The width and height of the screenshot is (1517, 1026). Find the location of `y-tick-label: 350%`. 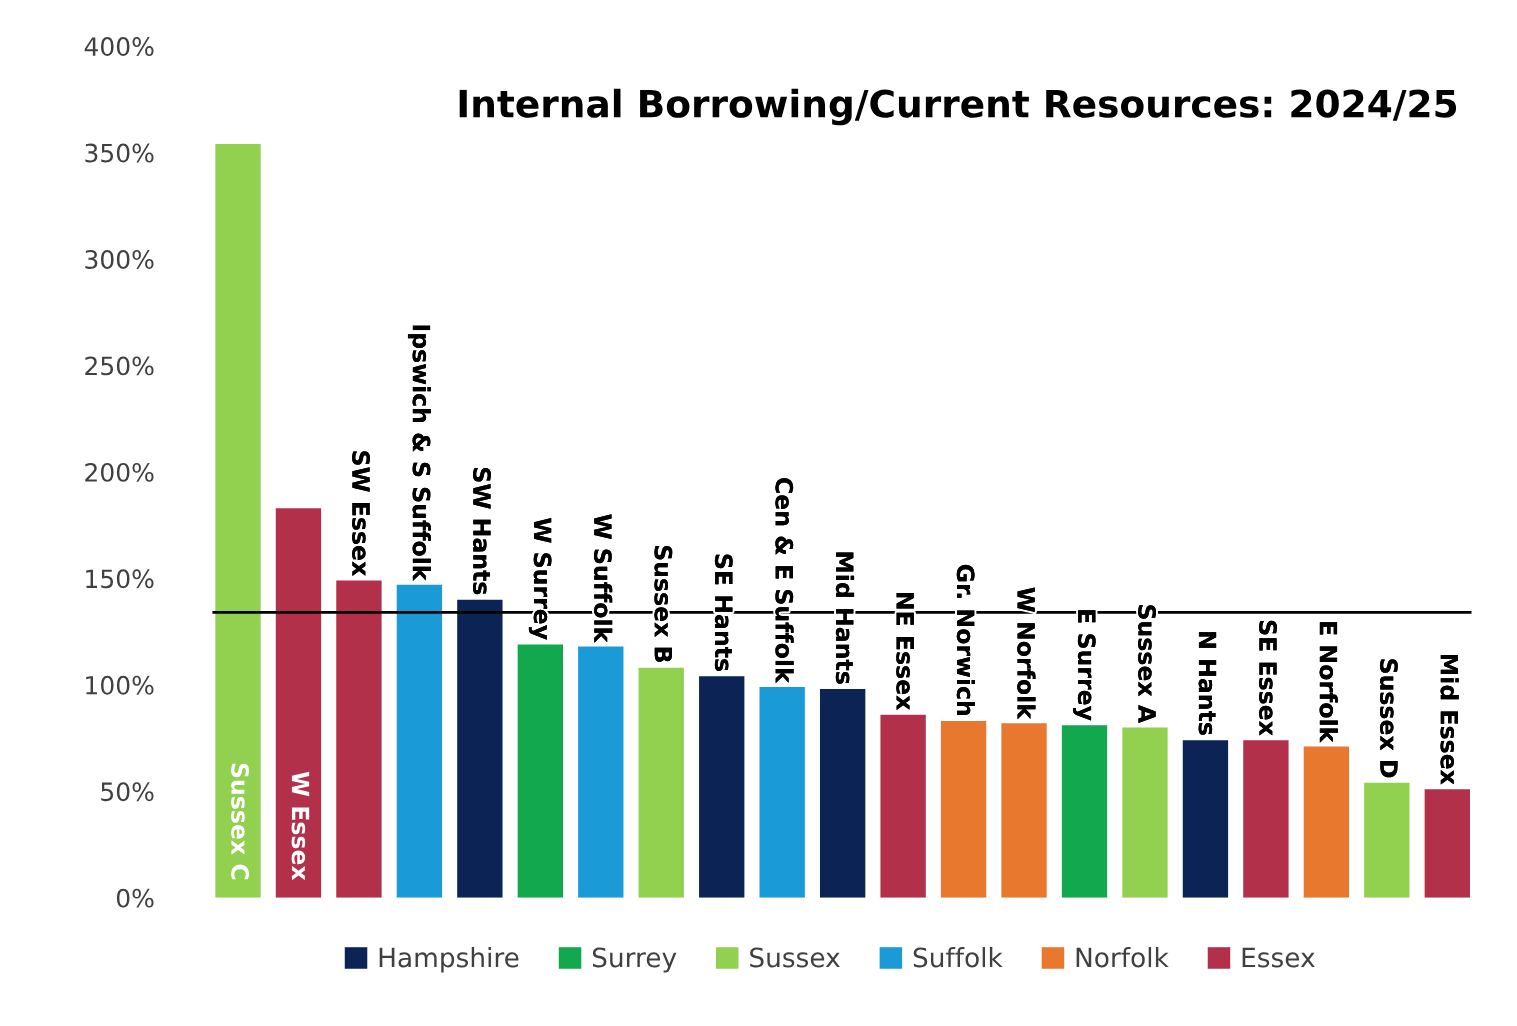

y-tick-label: 350% is located at coordinates (119, 153).